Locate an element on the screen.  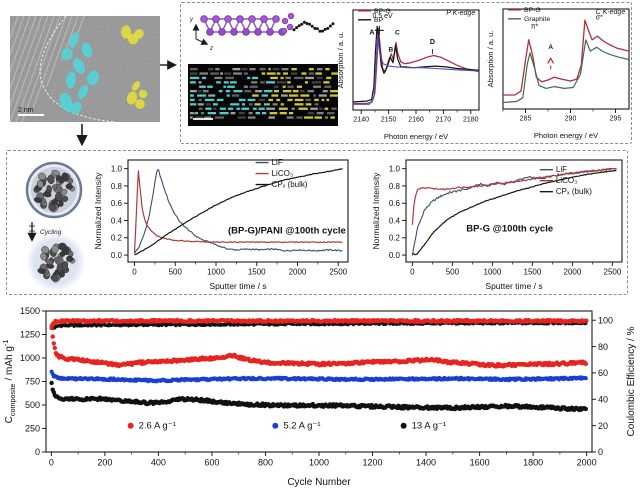
cycling-schematic: Cycling is located at coordinates (55, 226).